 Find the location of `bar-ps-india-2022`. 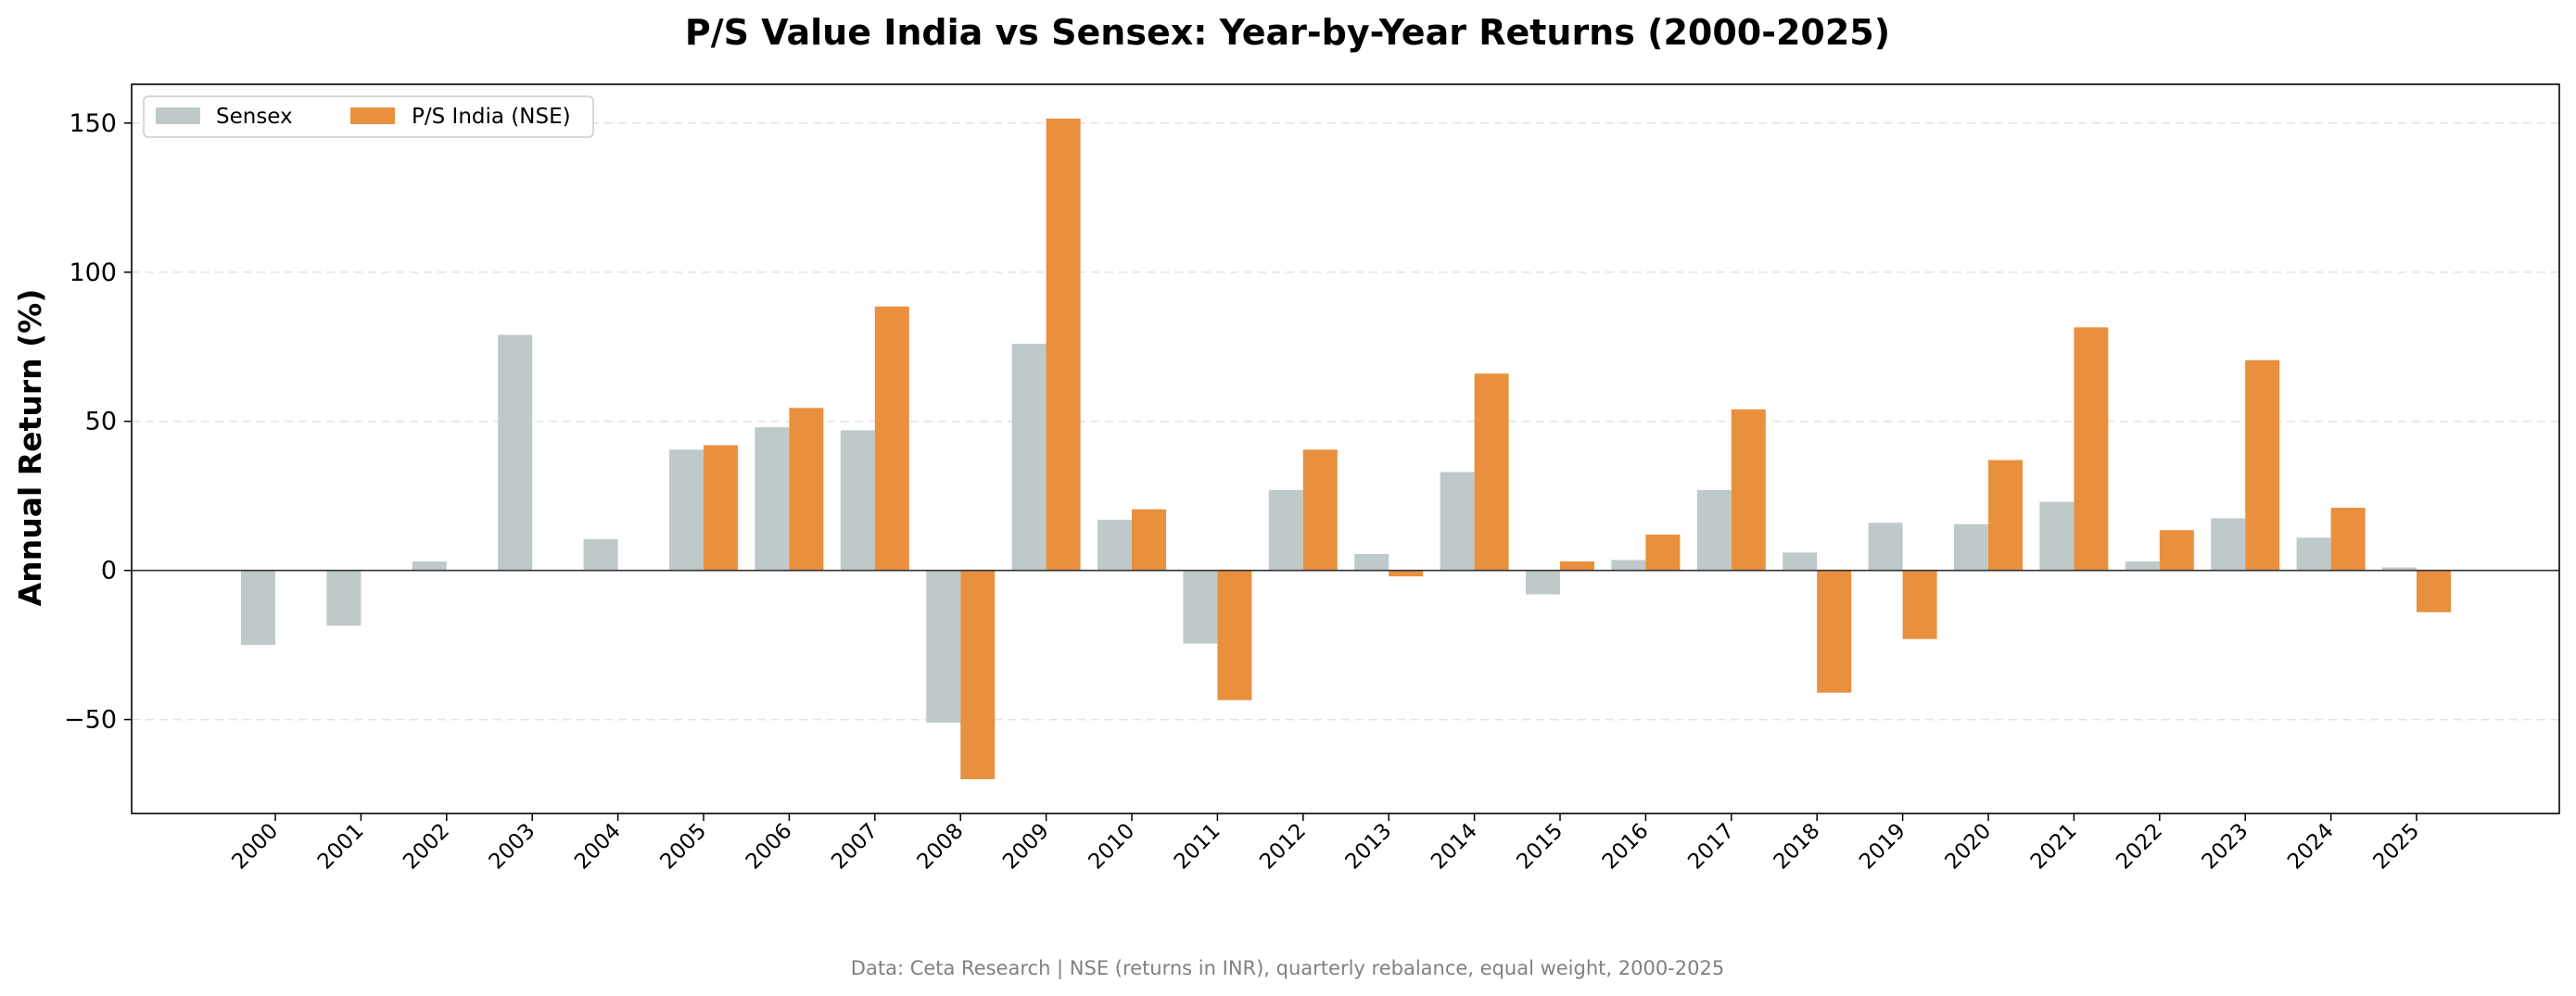

bar-ps-india-2022 is located at coordinates (2176, 550).